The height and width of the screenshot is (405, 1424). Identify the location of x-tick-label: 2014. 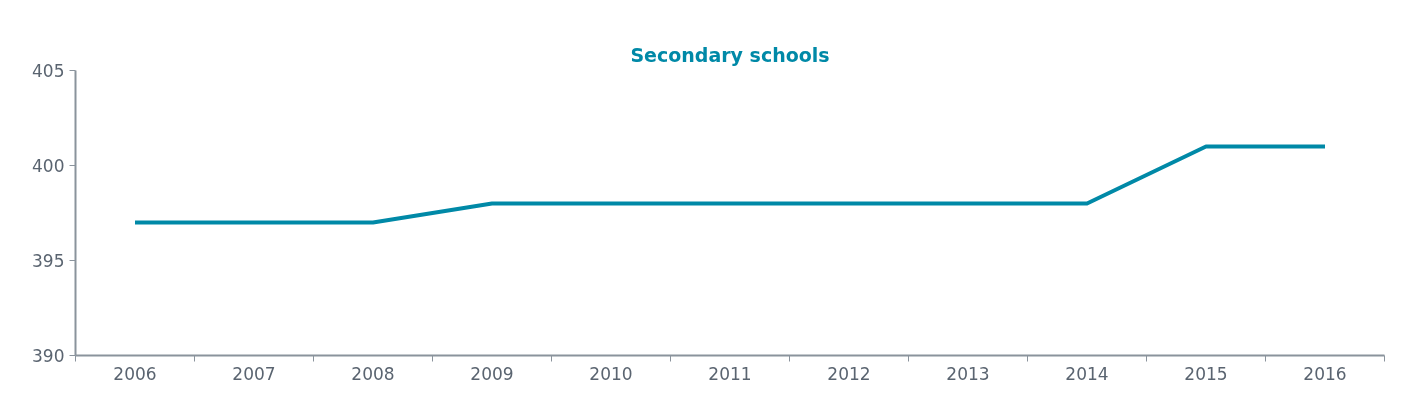
(1087, 373).